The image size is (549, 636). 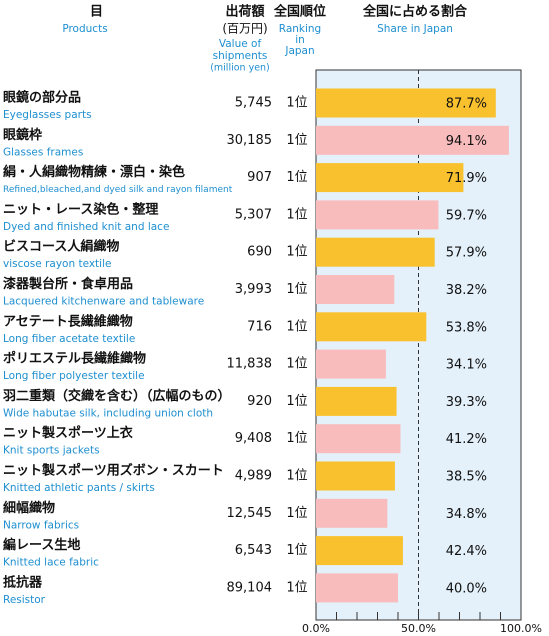 I want to click on value-label: 53.8%, so click(x=466, y=327).